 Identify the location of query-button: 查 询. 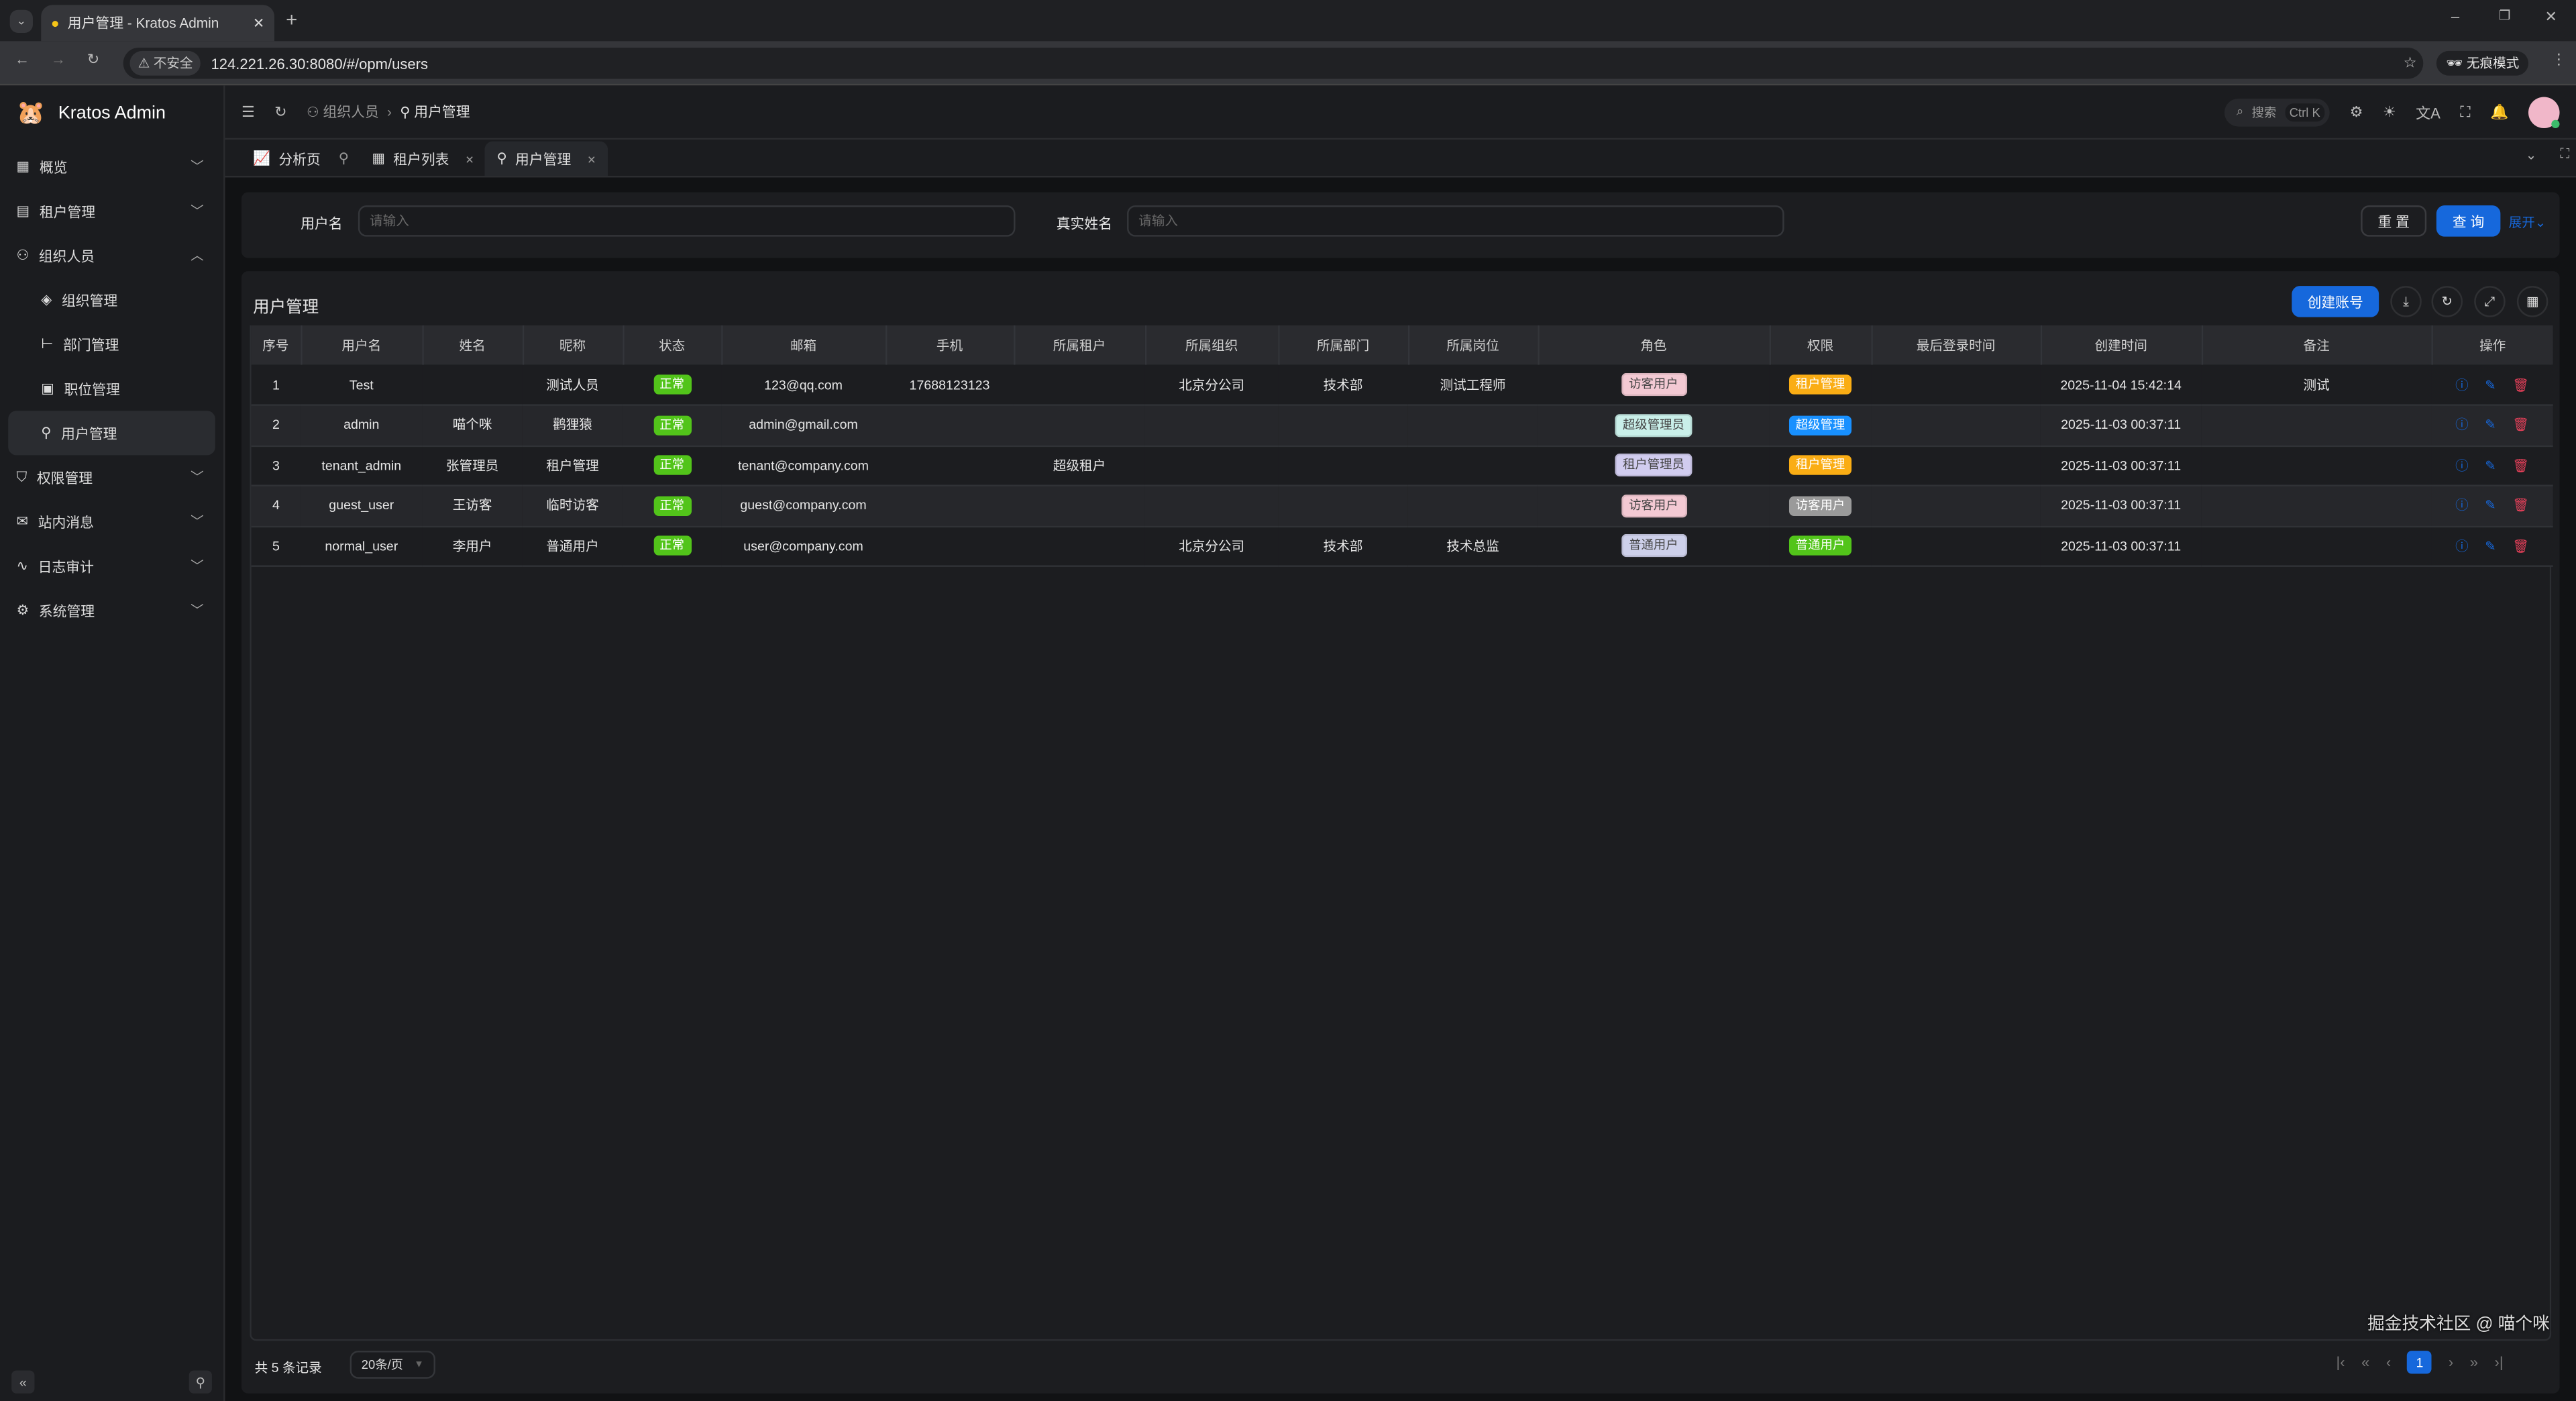
(2468, 221).